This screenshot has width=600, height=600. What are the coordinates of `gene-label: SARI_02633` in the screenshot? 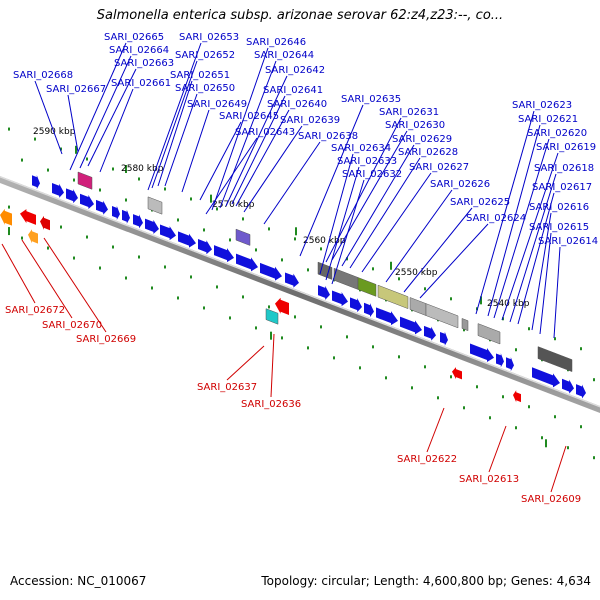 It's located at (367, 161).